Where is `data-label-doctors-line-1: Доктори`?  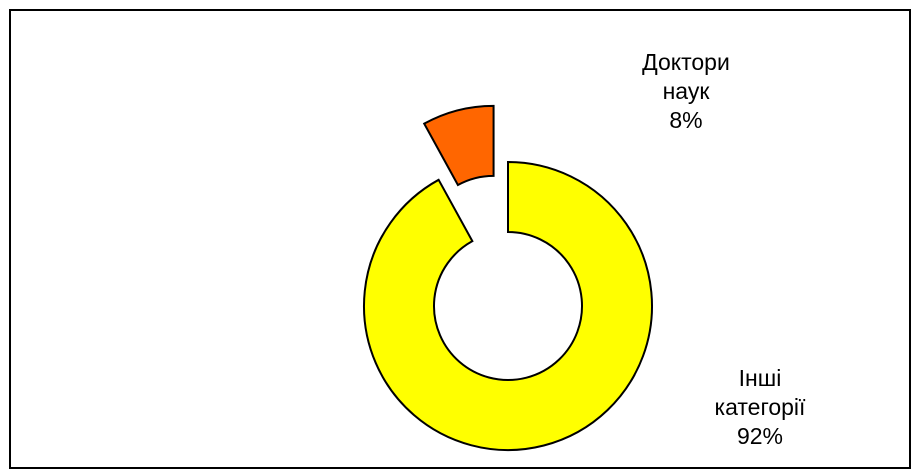
data-label-doctors-line-1: Доктори is located at coordinates (686, 62).